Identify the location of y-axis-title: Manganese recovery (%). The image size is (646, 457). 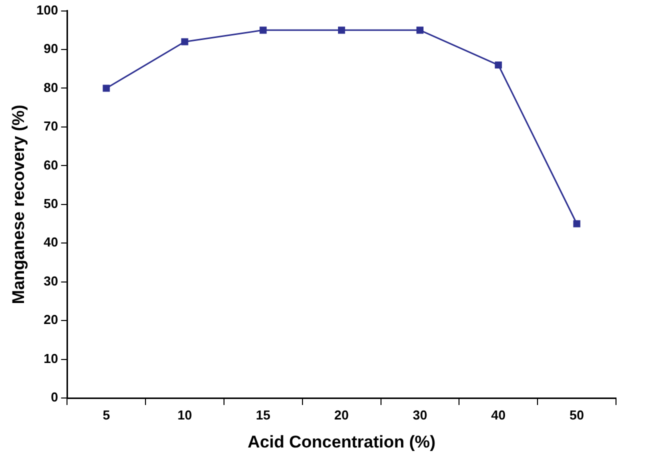
(18, 204).